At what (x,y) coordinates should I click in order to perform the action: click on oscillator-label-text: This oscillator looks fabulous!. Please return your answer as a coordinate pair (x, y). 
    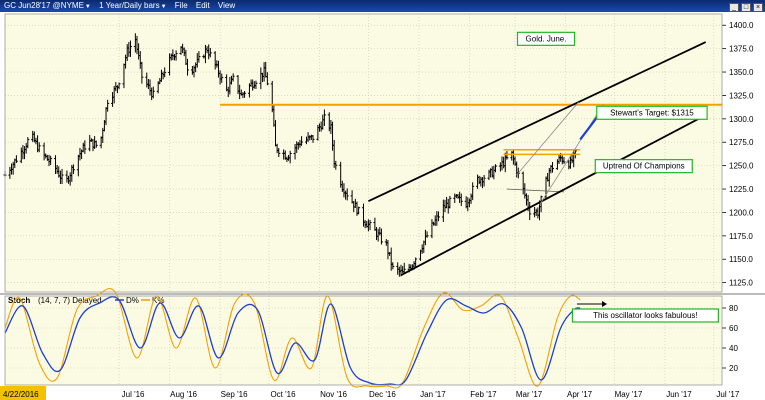
    Looking at the image, I should click on (645, 315).